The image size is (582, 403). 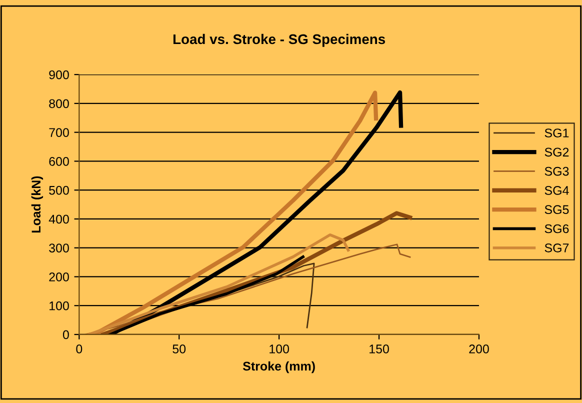 I want to click on y-tick-label: 400, so click(x=58, y=219).